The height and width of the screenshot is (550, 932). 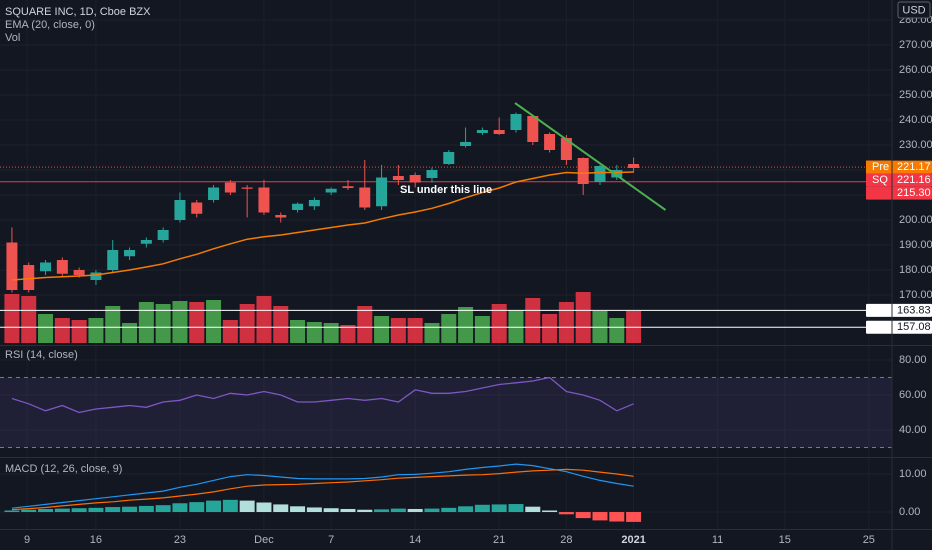 I want to click on x-tick-label: 23, so click(x=180, y=540).